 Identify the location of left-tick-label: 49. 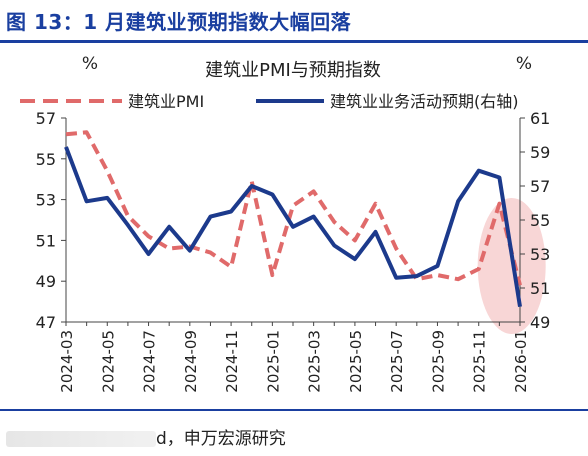
(46, 281).